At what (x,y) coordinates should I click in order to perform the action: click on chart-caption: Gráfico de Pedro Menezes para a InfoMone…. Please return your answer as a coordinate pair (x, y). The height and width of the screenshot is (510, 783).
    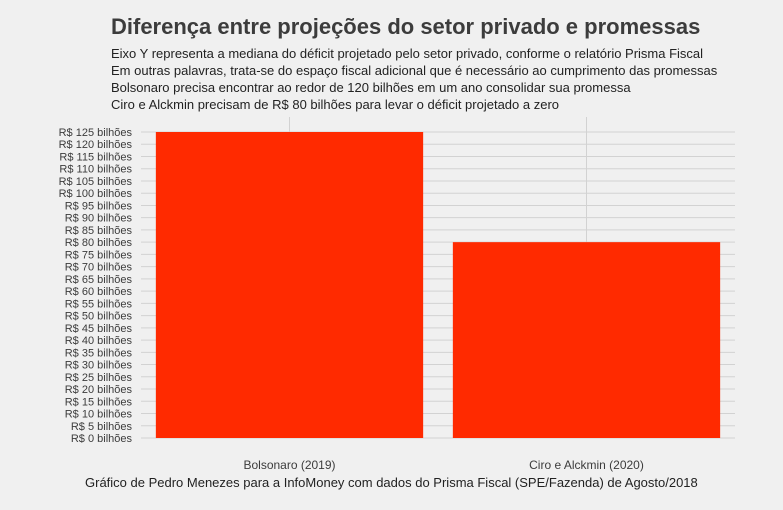
    Looking at the image, I should click on (391, 482).